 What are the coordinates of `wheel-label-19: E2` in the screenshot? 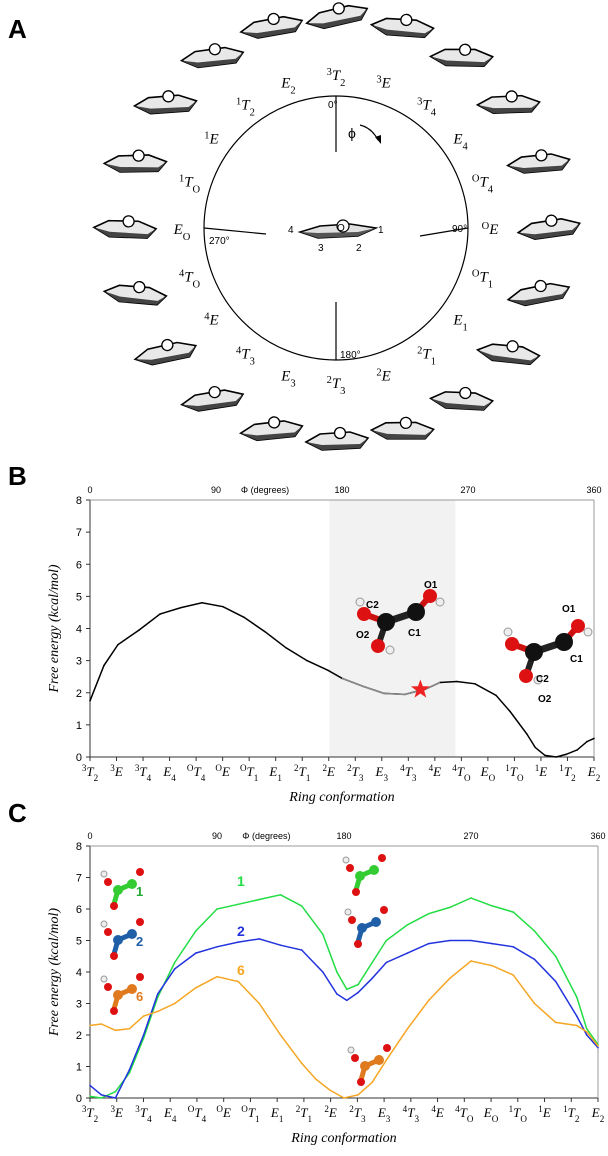 It's located at (287, 86).